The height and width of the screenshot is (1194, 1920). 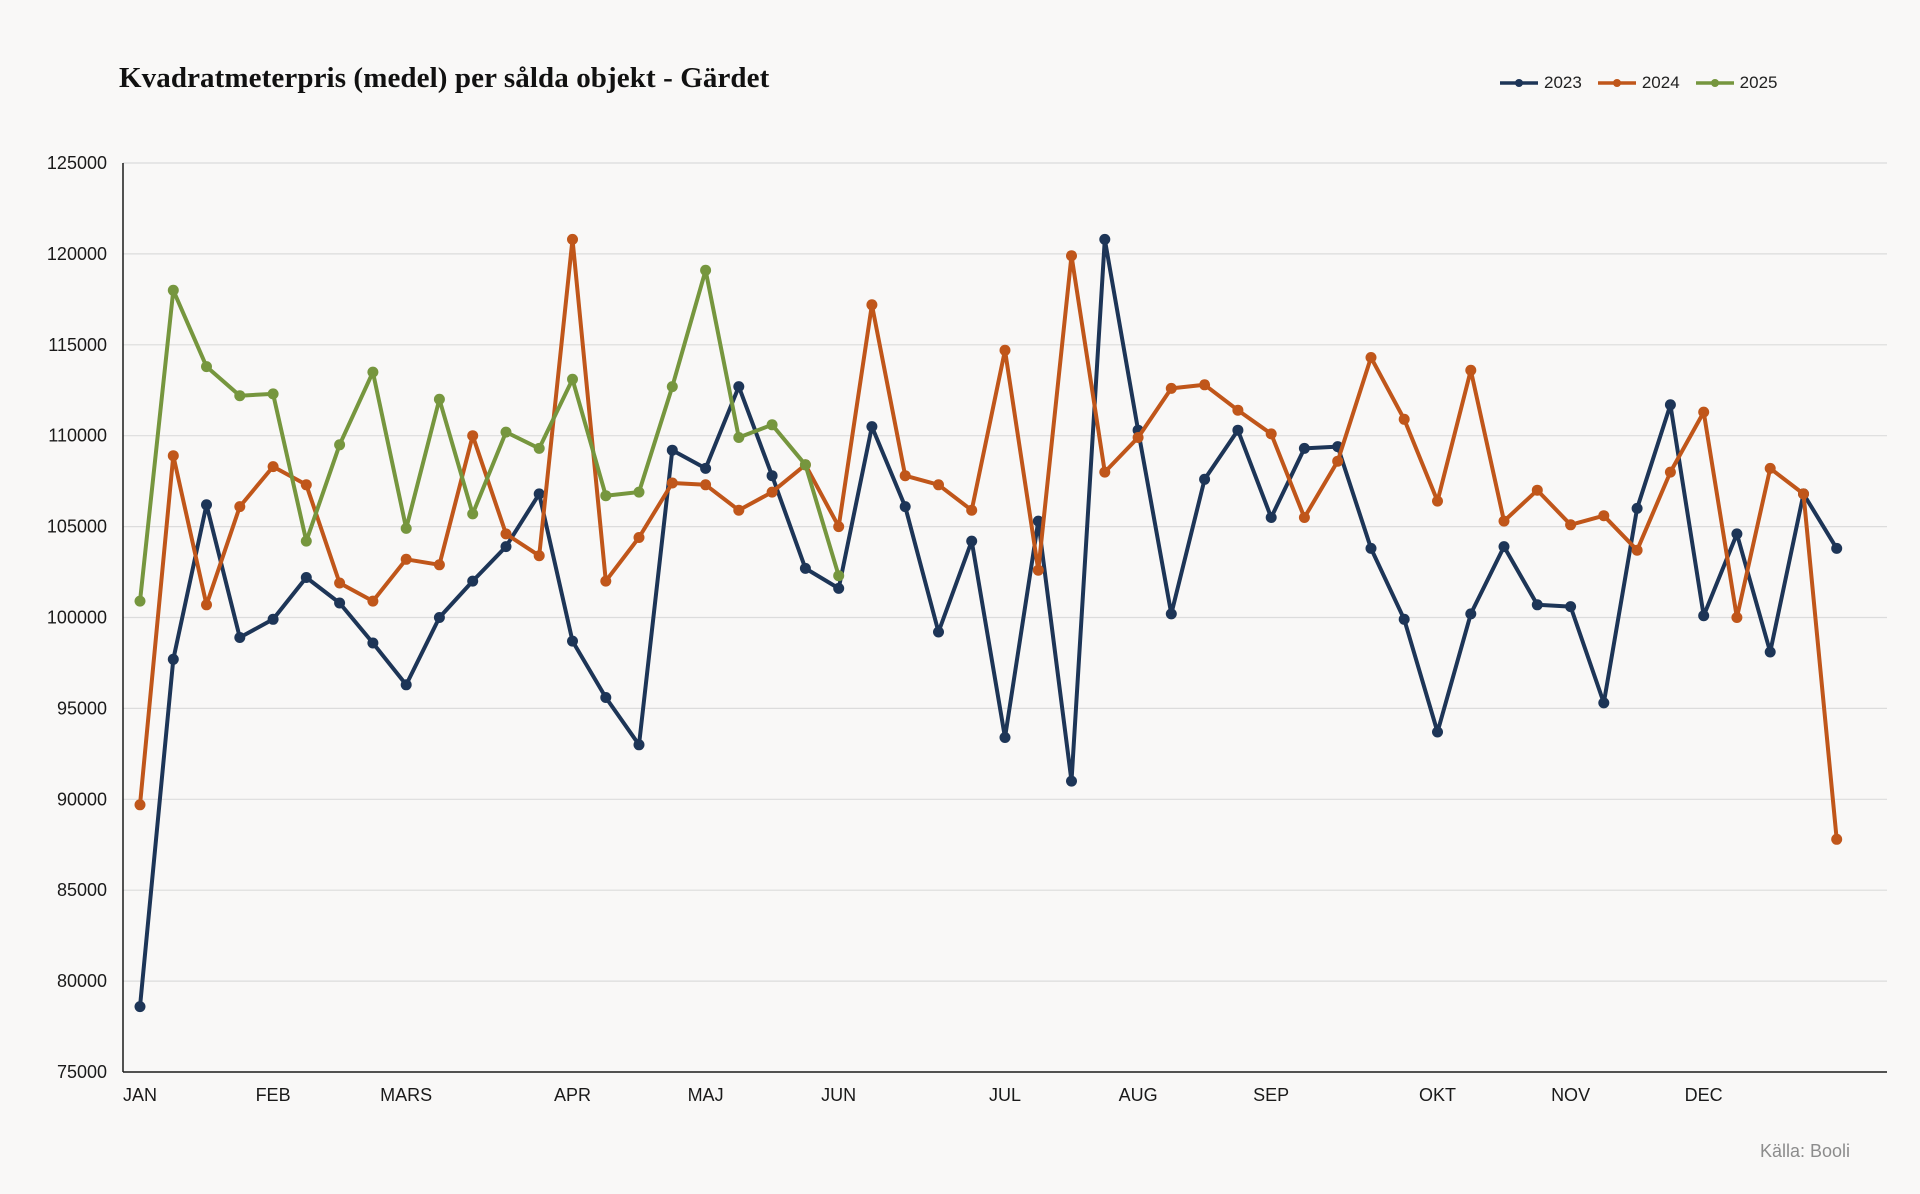 What do you see at coordinates (1758, 82) in the screenshot?
I see `legend-label-2025: 2025` at bounding box center [1758, 82].